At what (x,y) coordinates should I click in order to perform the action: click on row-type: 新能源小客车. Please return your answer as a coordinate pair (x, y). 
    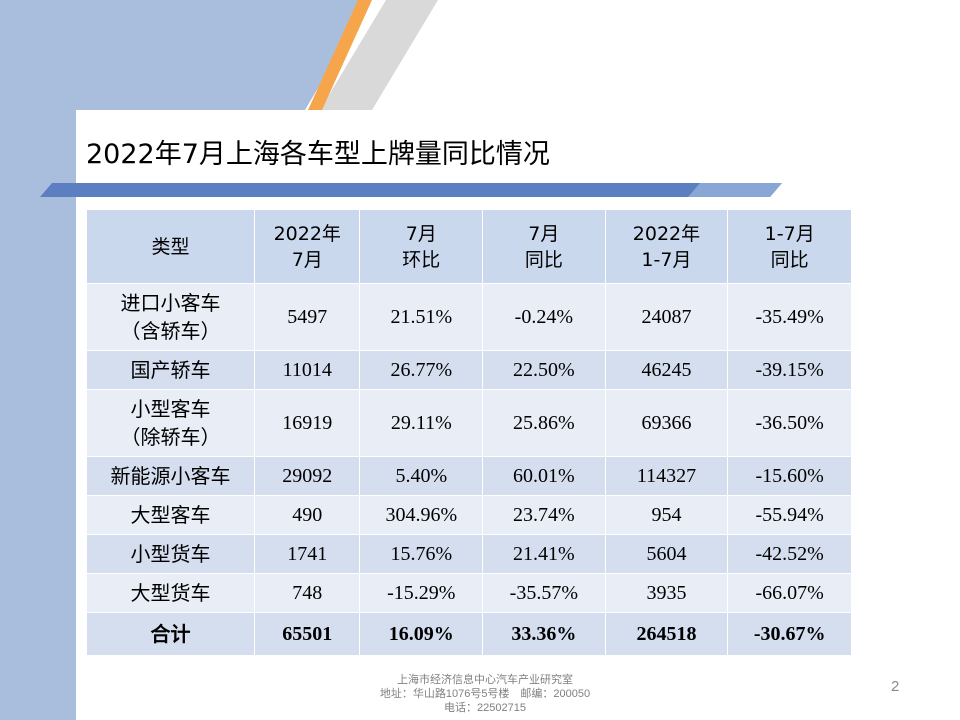
    Looking at the image, I should click on (170, 476).